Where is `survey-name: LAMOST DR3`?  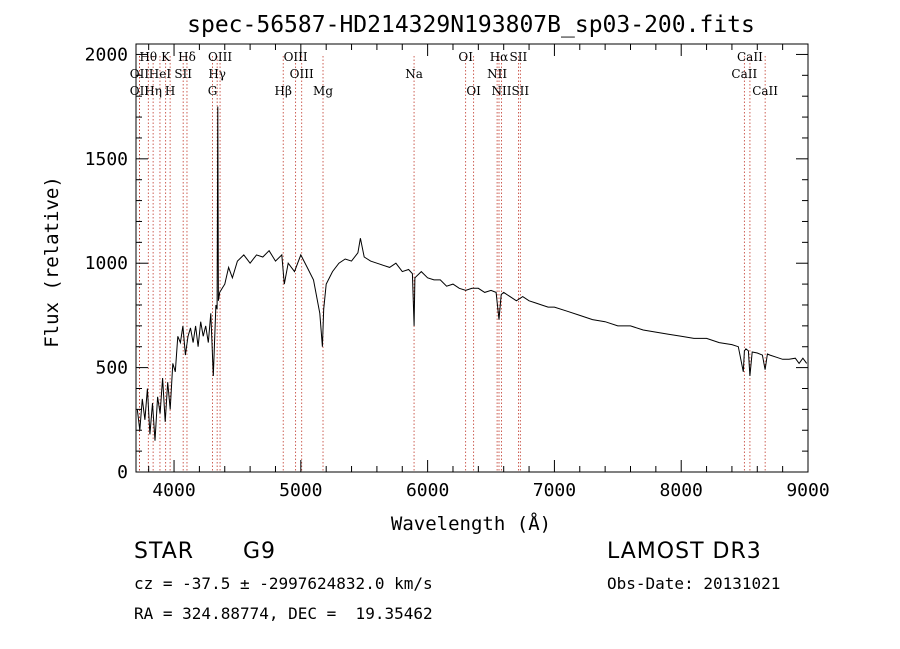
survey-name: LAMOST DR3 is located at coordinates (684, 551).